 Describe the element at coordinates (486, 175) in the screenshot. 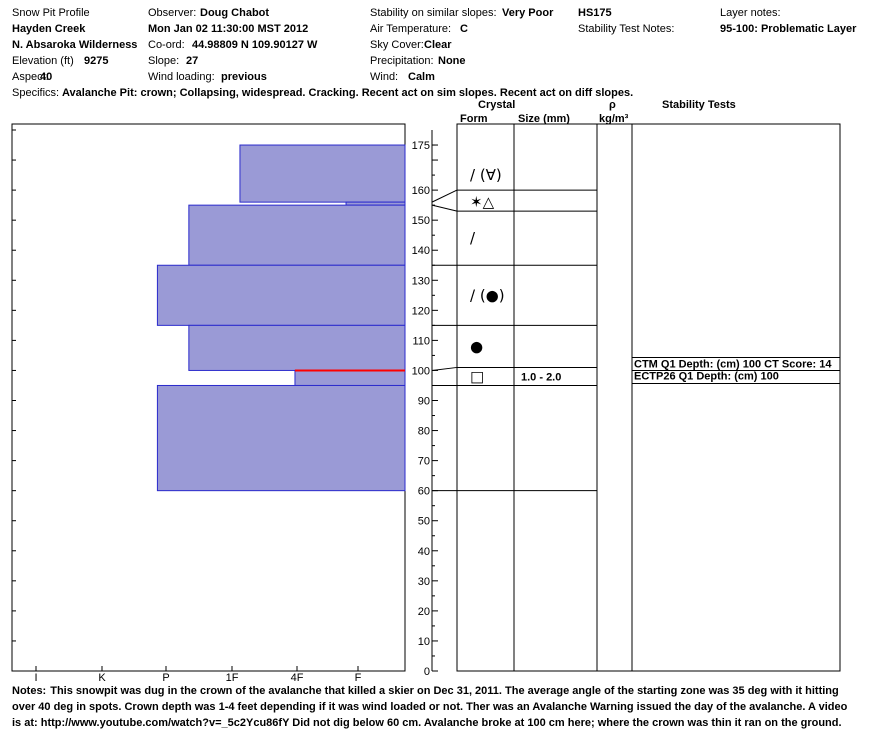

I see `crystal-form-symbol: / (∀)` at that location.